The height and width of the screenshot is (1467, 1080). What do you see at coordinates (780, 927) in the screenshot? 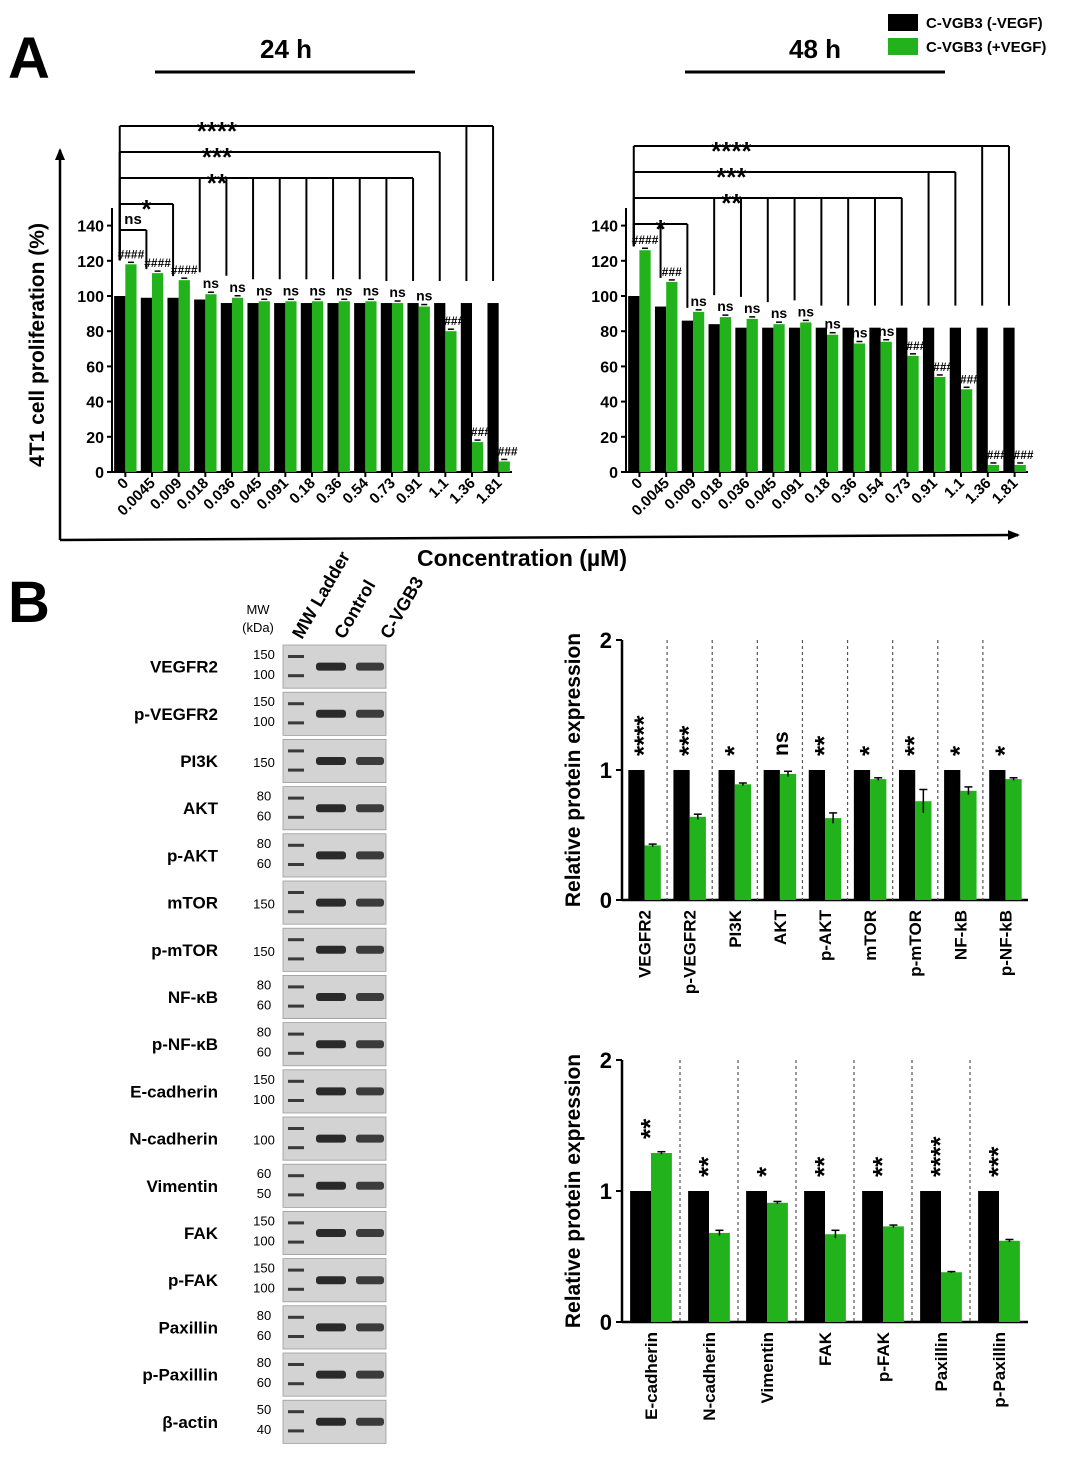
I see `x-tick-label: AKT` at bounding box center [780, 927].